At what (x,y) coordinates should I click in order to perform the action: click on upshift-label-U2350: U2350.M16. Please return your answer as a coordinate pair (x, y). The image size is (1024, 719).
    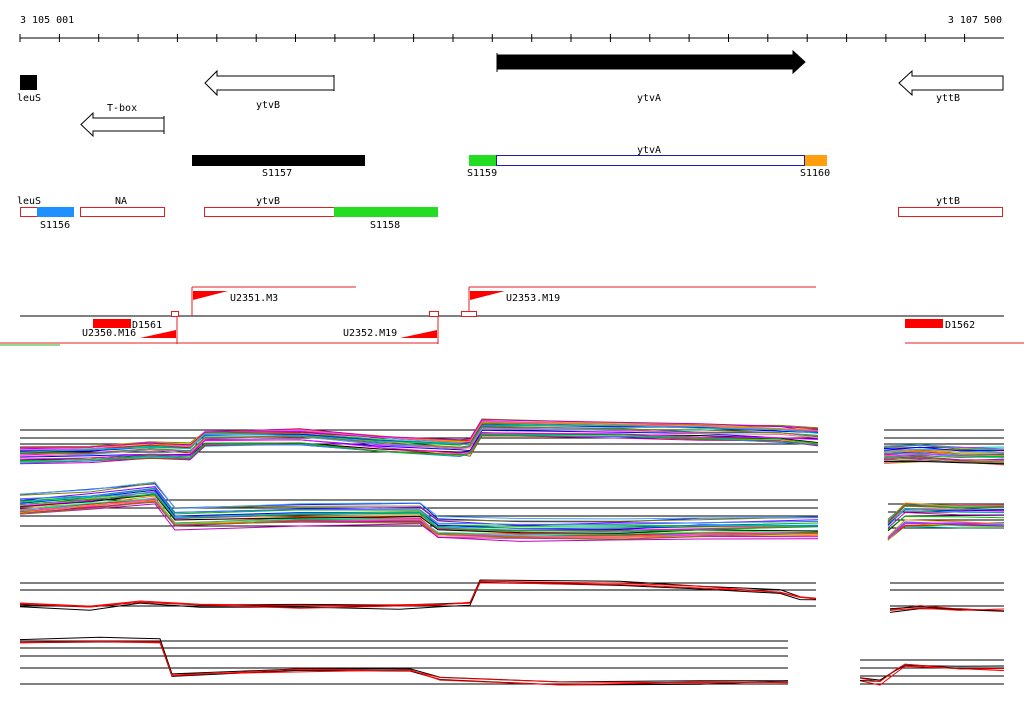
    Looking at the image, I should click on (109, 333).